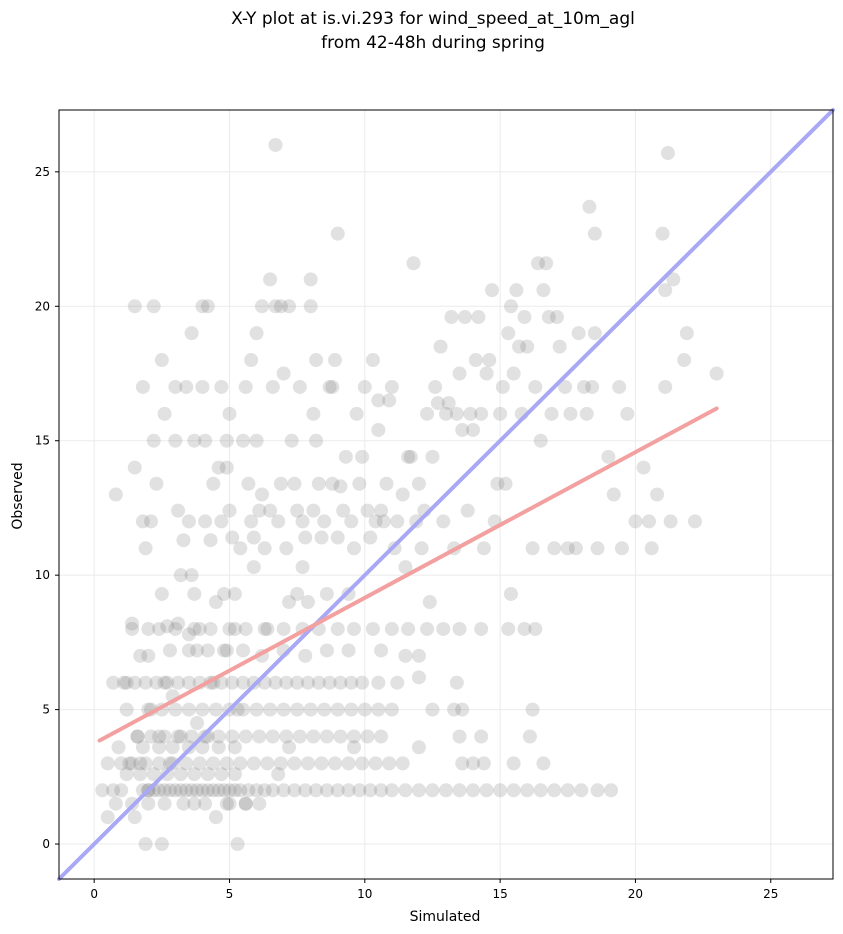 The width and height of the screenshot is (843, 934). Describe the element at coordinates (433, 43) in the screenshot. I see `chart-title-line-2: from 42-48h during spring` at that location.